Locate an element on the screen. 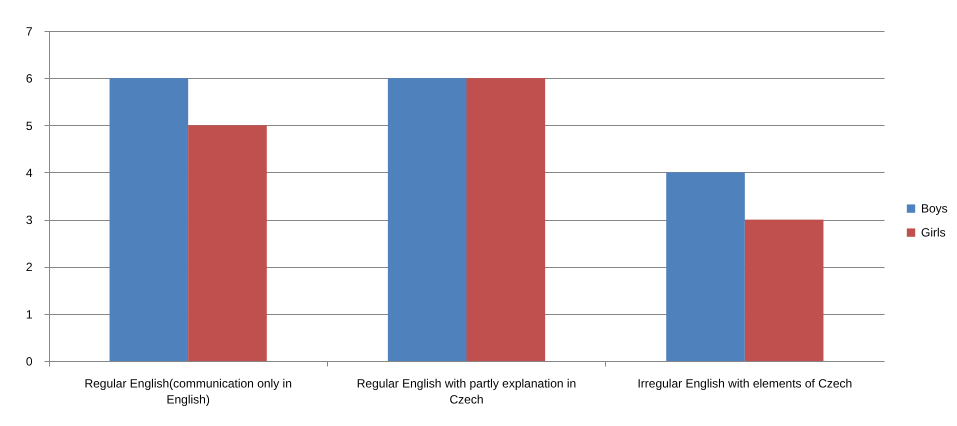 This screenshot has height=426, width=957. x-tick-label: Irregular English with elements of Czech is located at coordinates (744, 383).